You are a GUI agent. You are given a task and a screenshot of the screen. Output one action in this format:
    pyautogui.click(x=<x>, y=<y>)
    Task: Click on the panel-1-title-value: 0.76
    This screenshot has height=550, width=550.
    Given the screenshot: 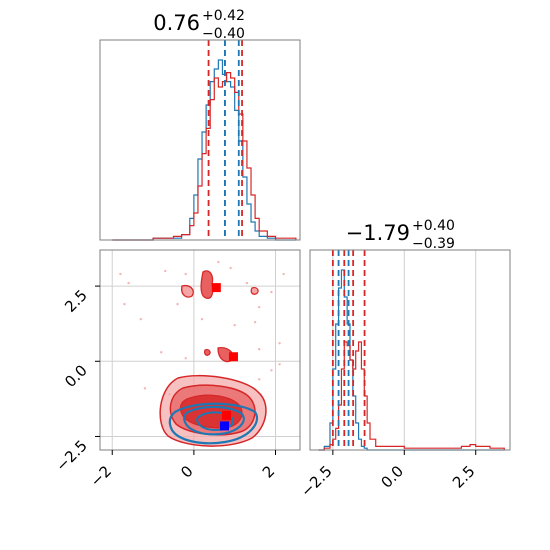 What is the action you would take?
    pyautogui.click(x=176, y=23)
    